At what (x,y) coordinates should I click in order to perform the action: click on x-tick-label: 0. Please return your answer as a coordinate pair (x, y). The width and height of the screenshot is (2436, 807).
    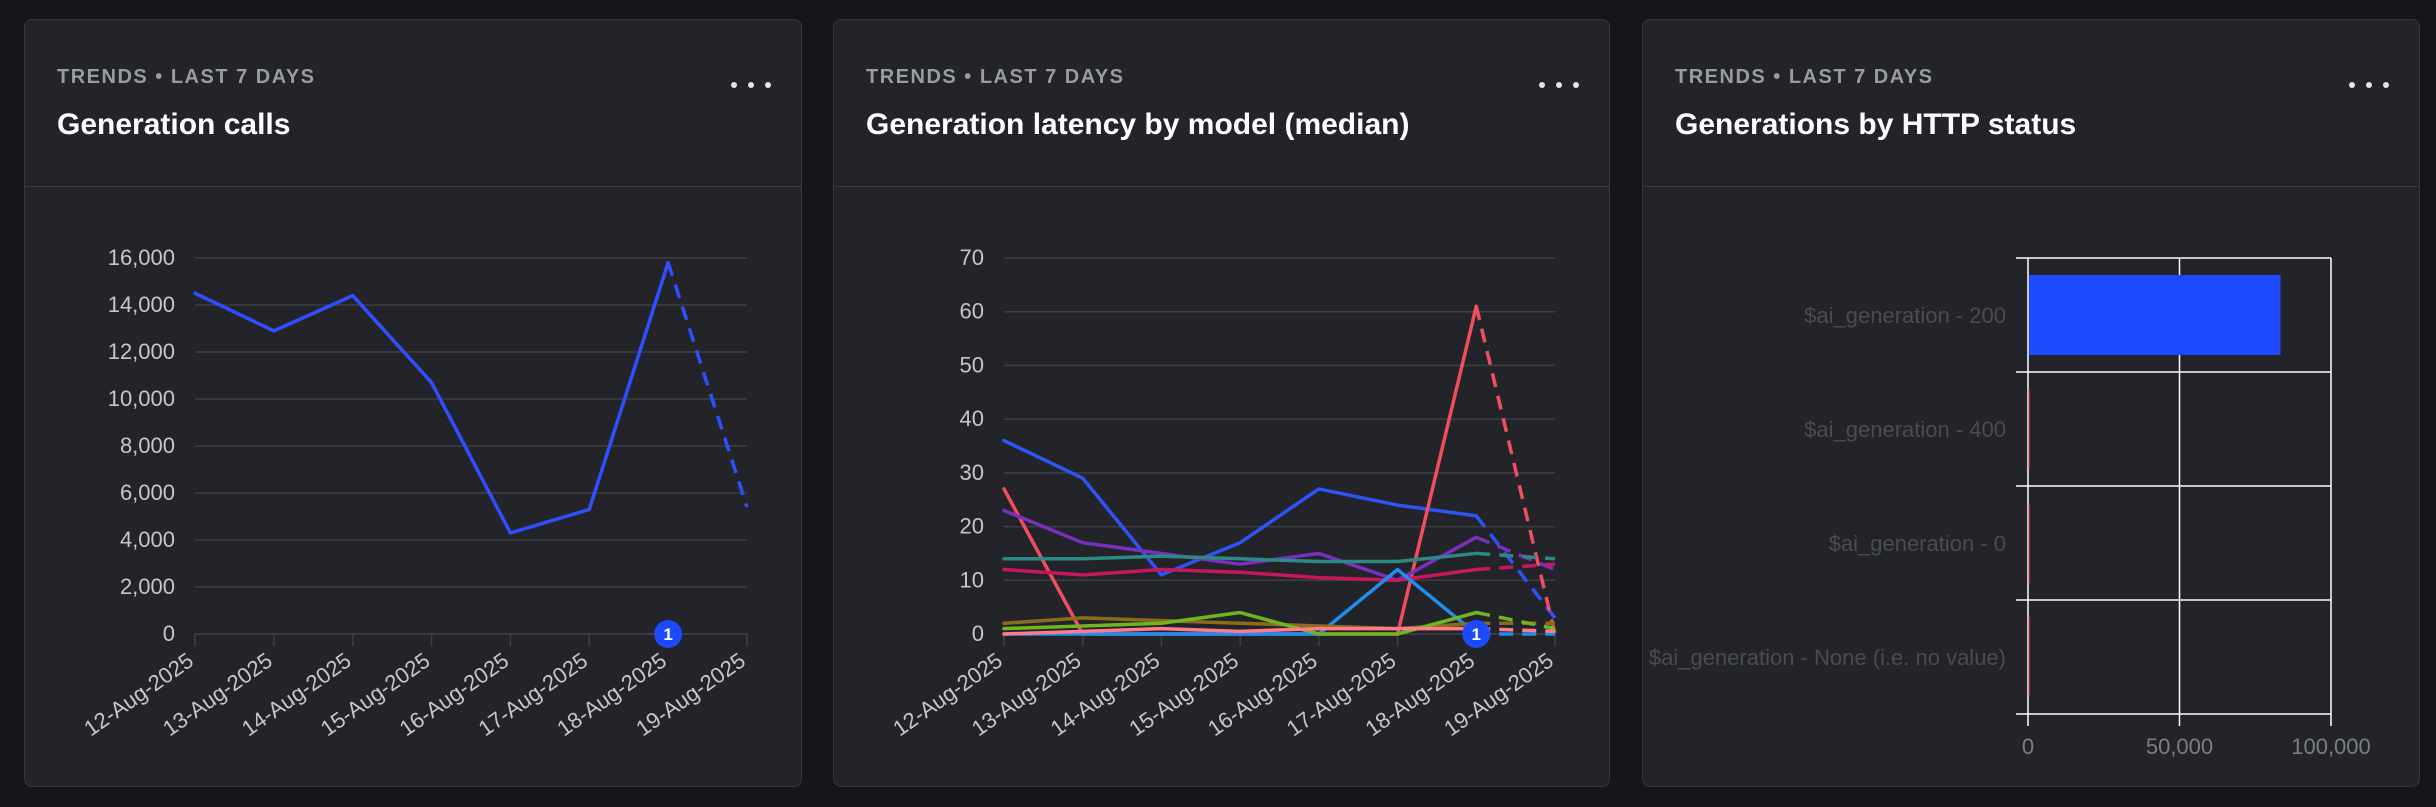
    Looking at the image, I should click on (2028, 746).